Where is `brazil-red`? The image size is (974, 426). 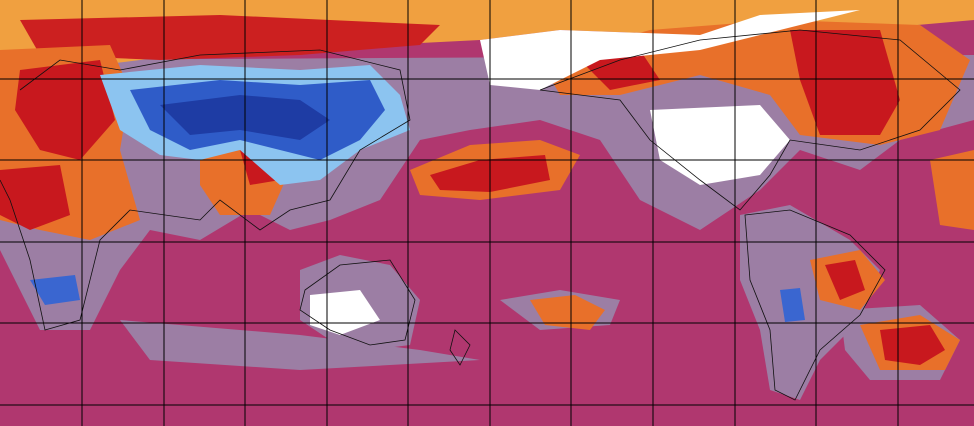
brazil-red is located at coordinates (845, 280).